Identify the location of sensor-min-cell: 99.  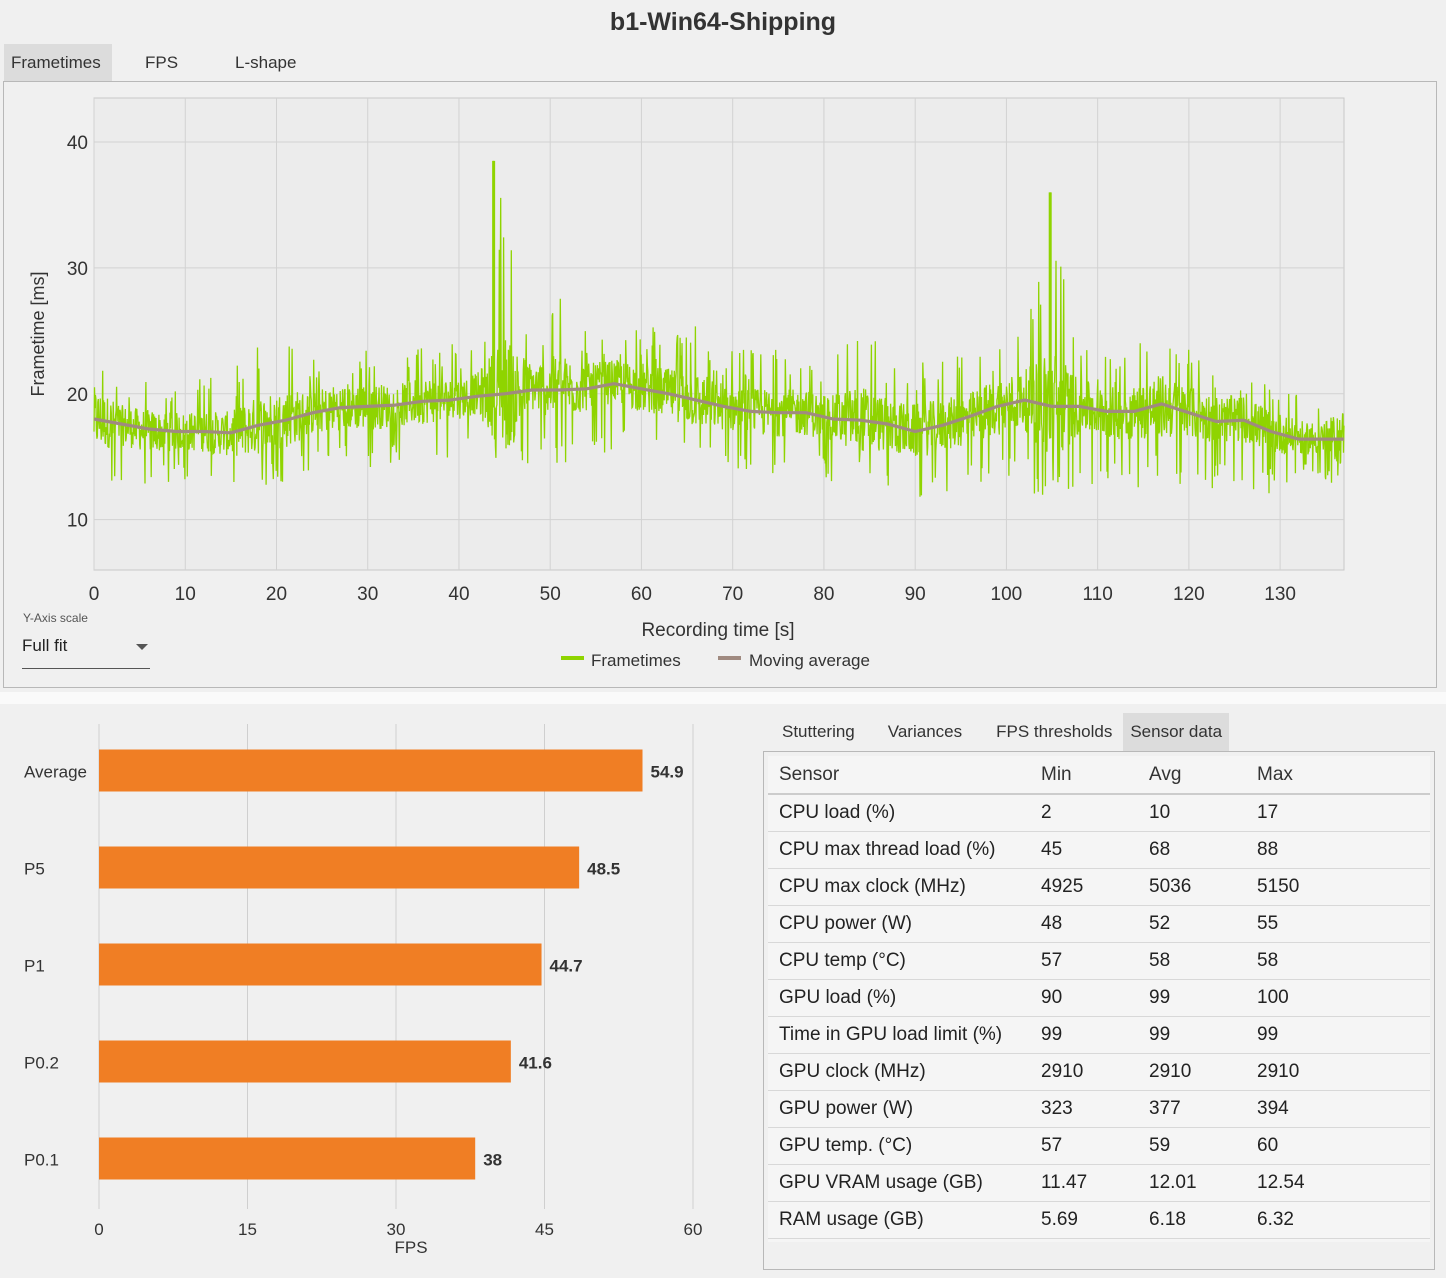
(1095, 1035).